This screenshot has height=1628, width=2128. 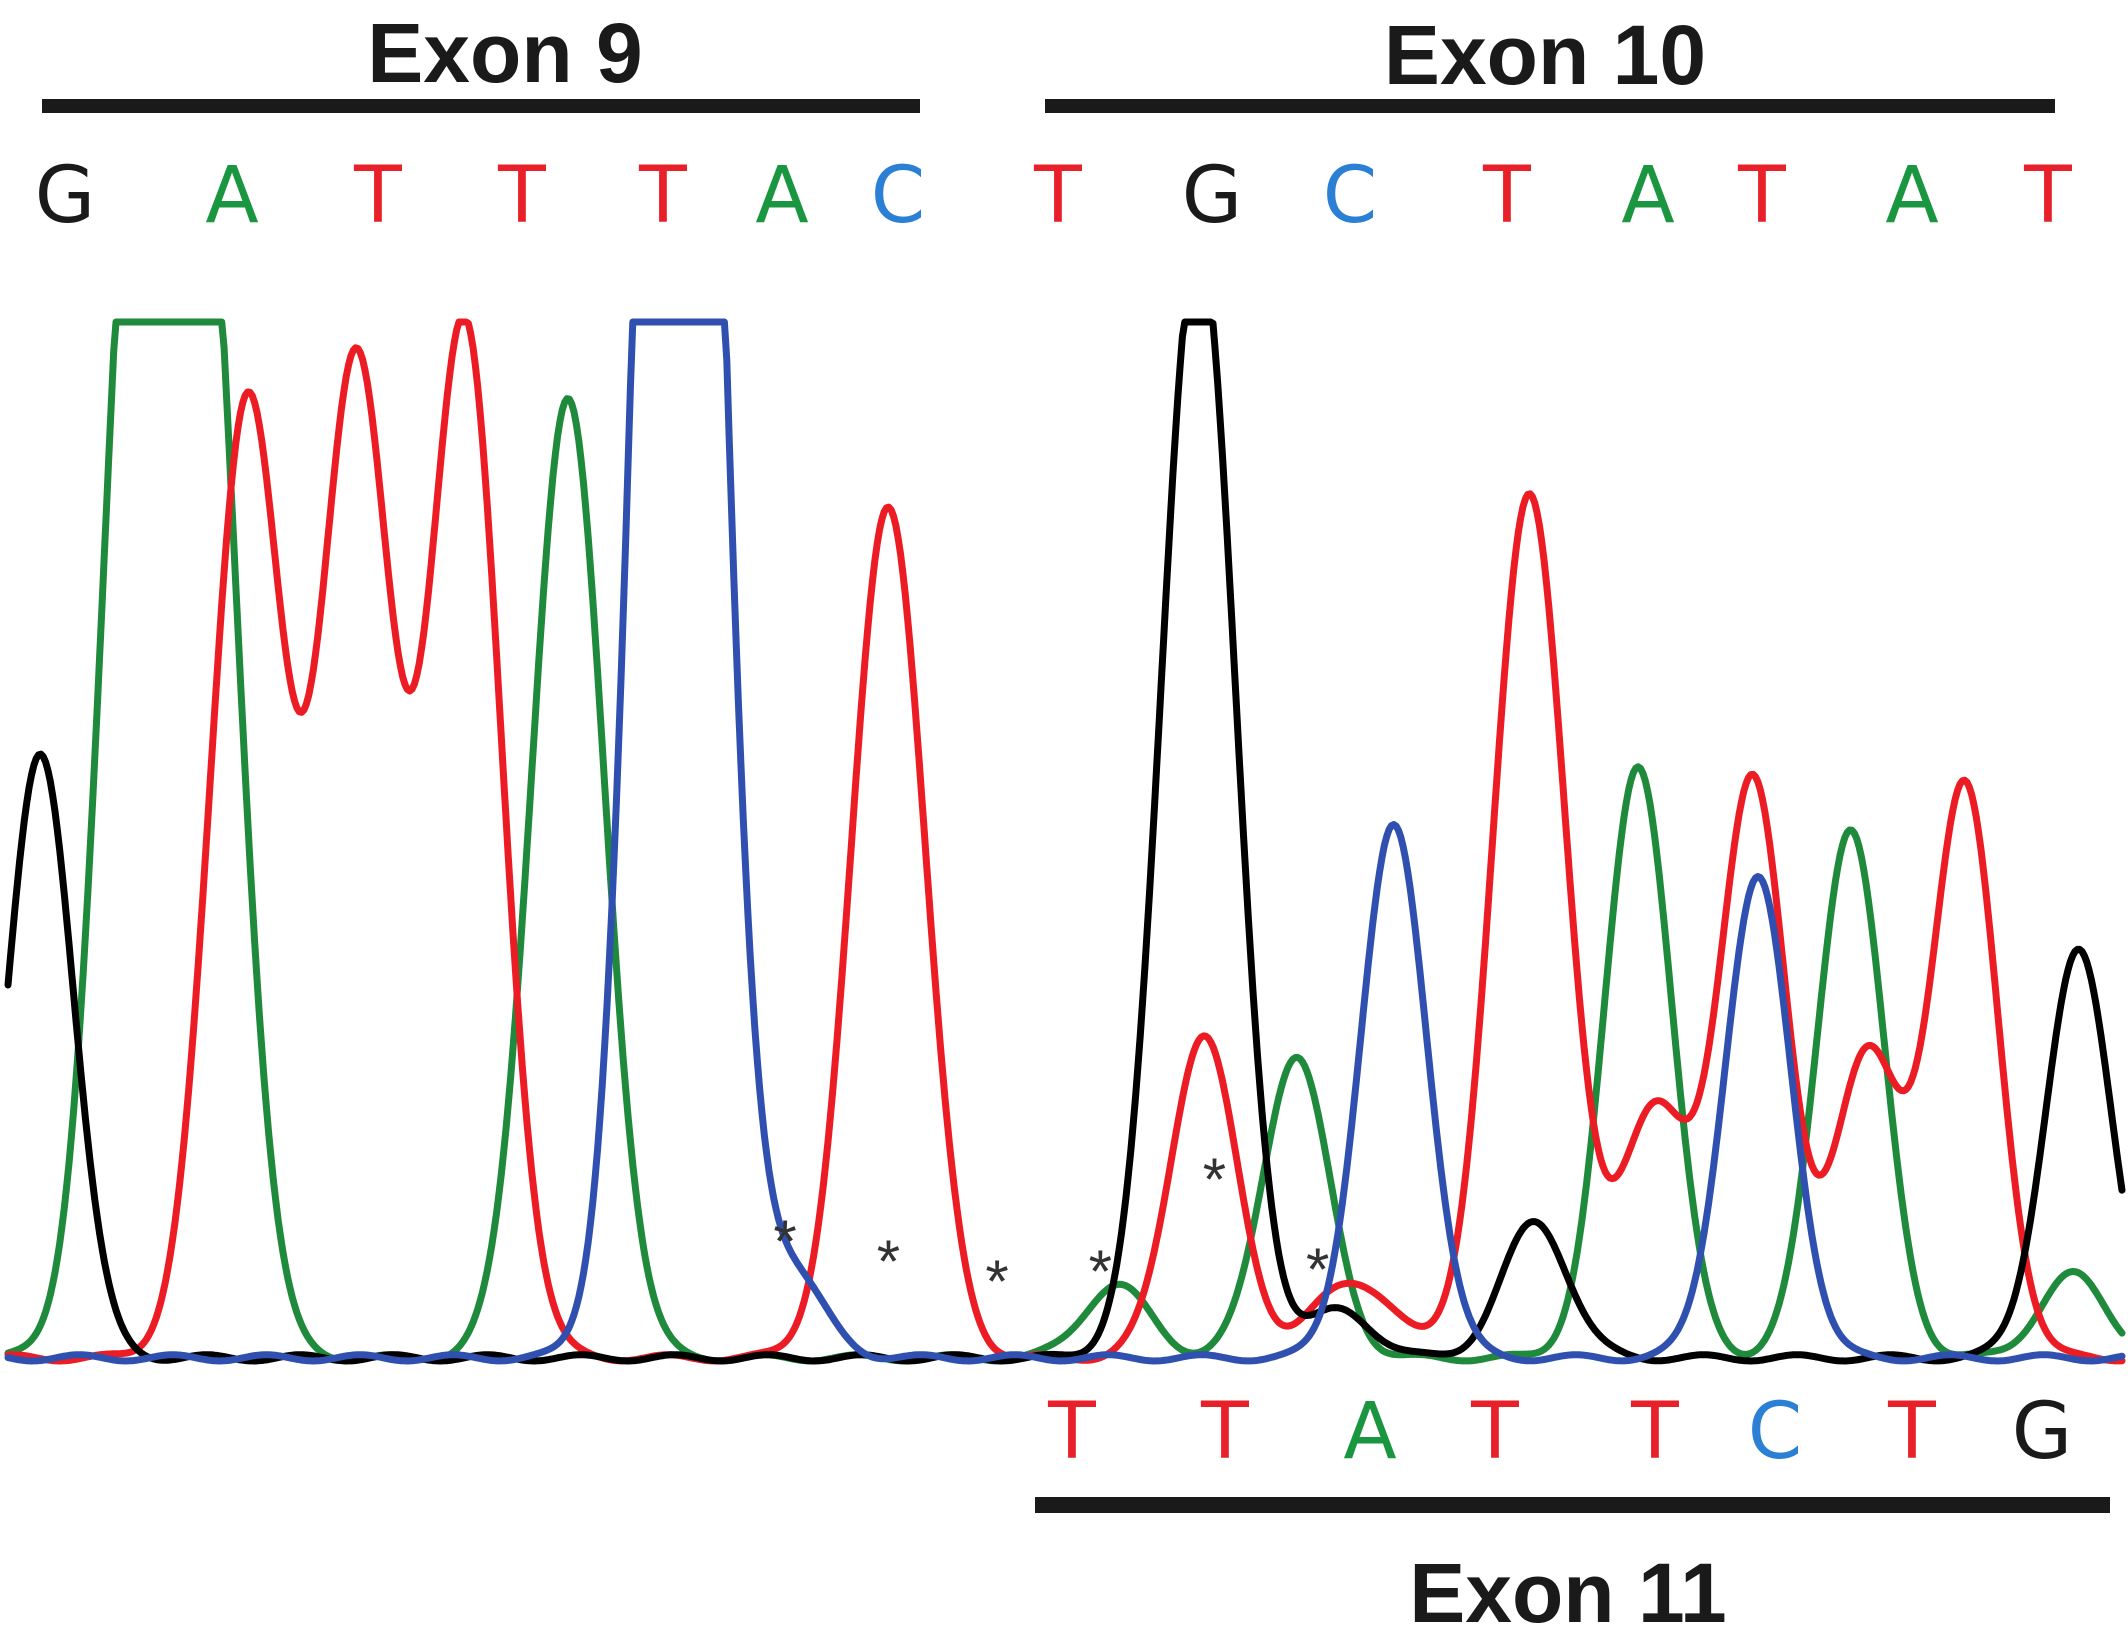 I want to click on bottom-base-5: C, so click(x=1775, y=1432).